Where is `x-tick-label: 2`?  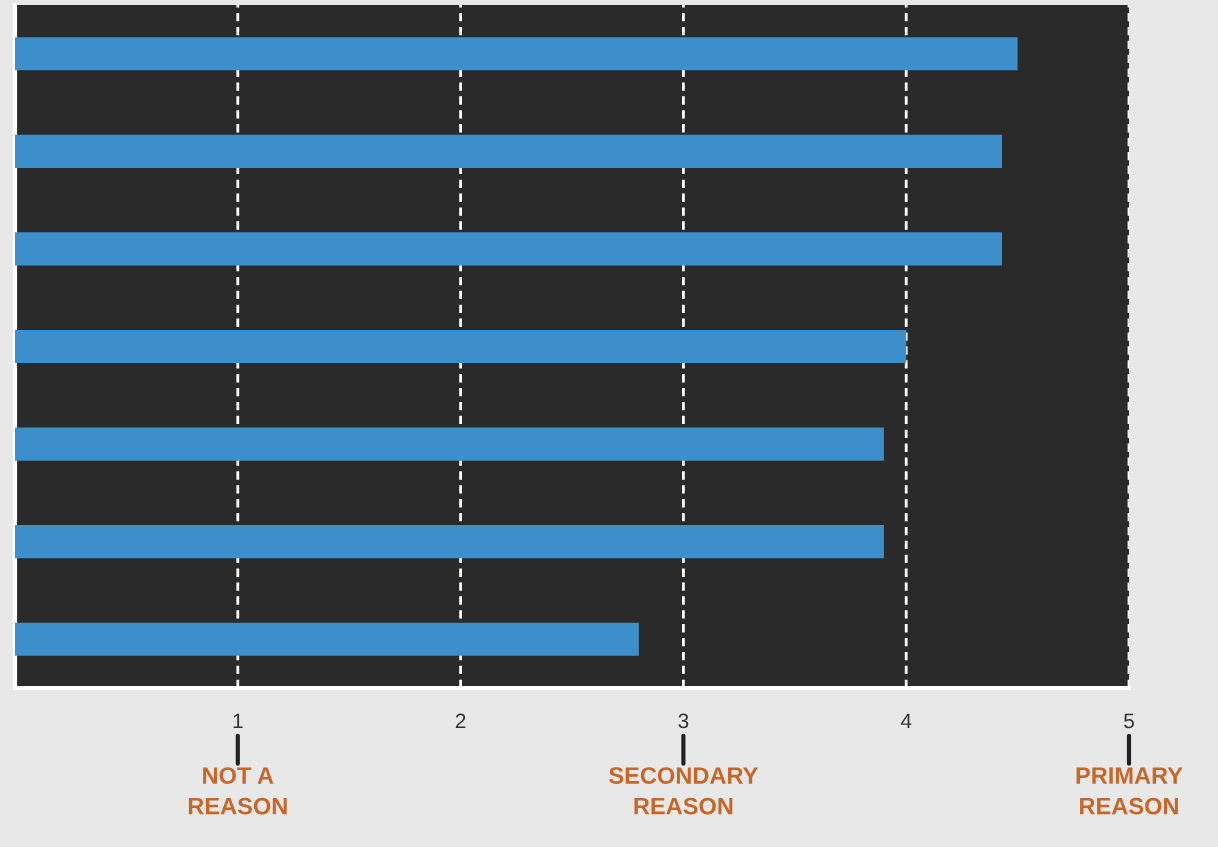
x-tick-label: 2 is located at coordinates (460, 721).